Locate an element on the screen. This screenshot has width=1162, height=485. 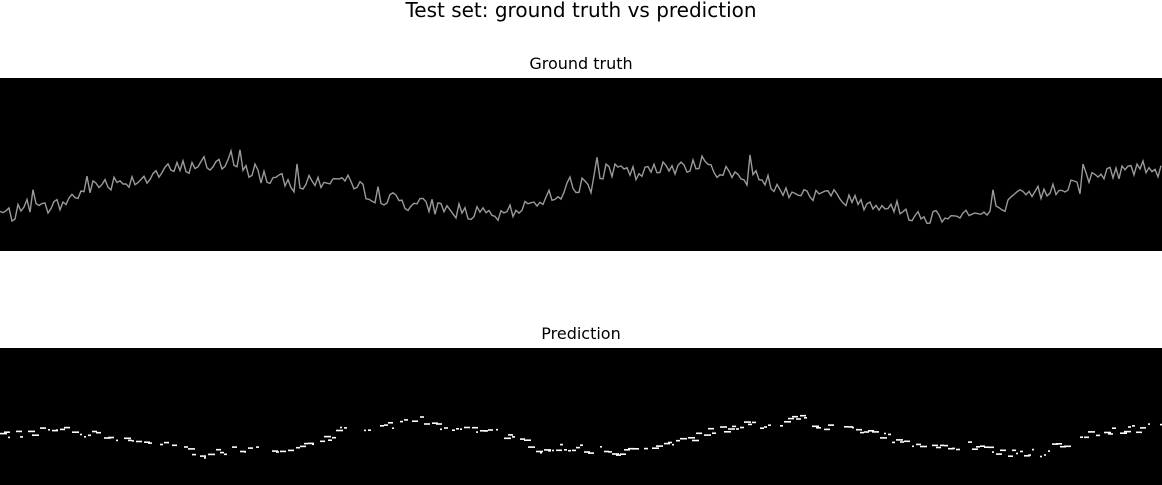
prediction-title: Prediction is located at coordinates (581, 333).